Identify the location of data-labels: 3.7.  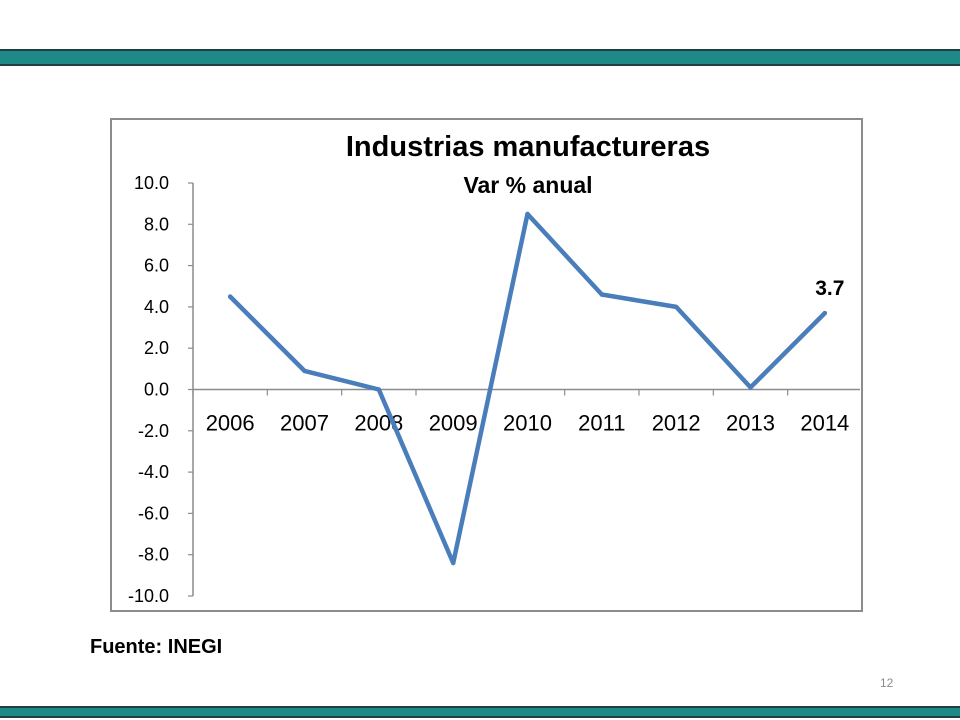
(829, 288).